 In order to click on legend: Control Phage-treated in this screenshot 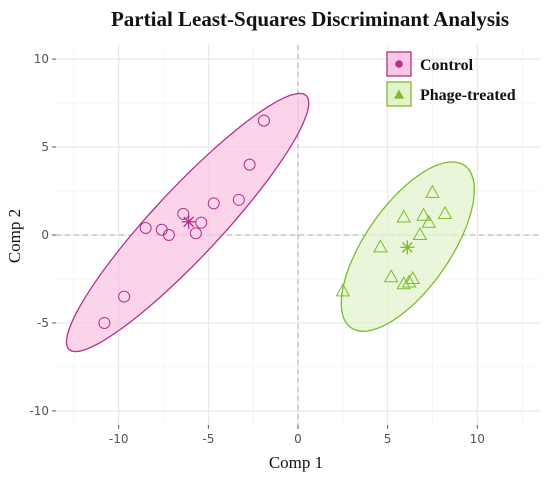, I will do `click(451, 79)`.